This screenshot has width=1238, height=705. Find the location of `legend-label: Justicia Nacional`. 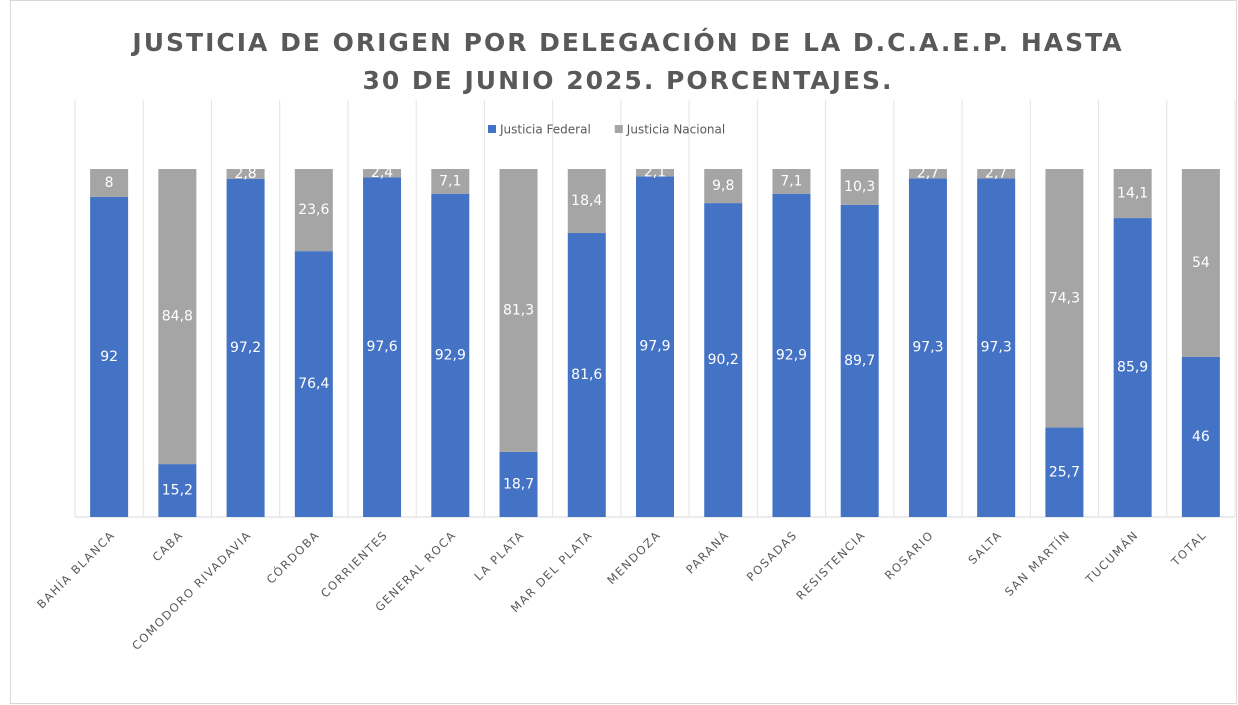

legend-label: Justicia Nacional is located at coordinates (675, 130).